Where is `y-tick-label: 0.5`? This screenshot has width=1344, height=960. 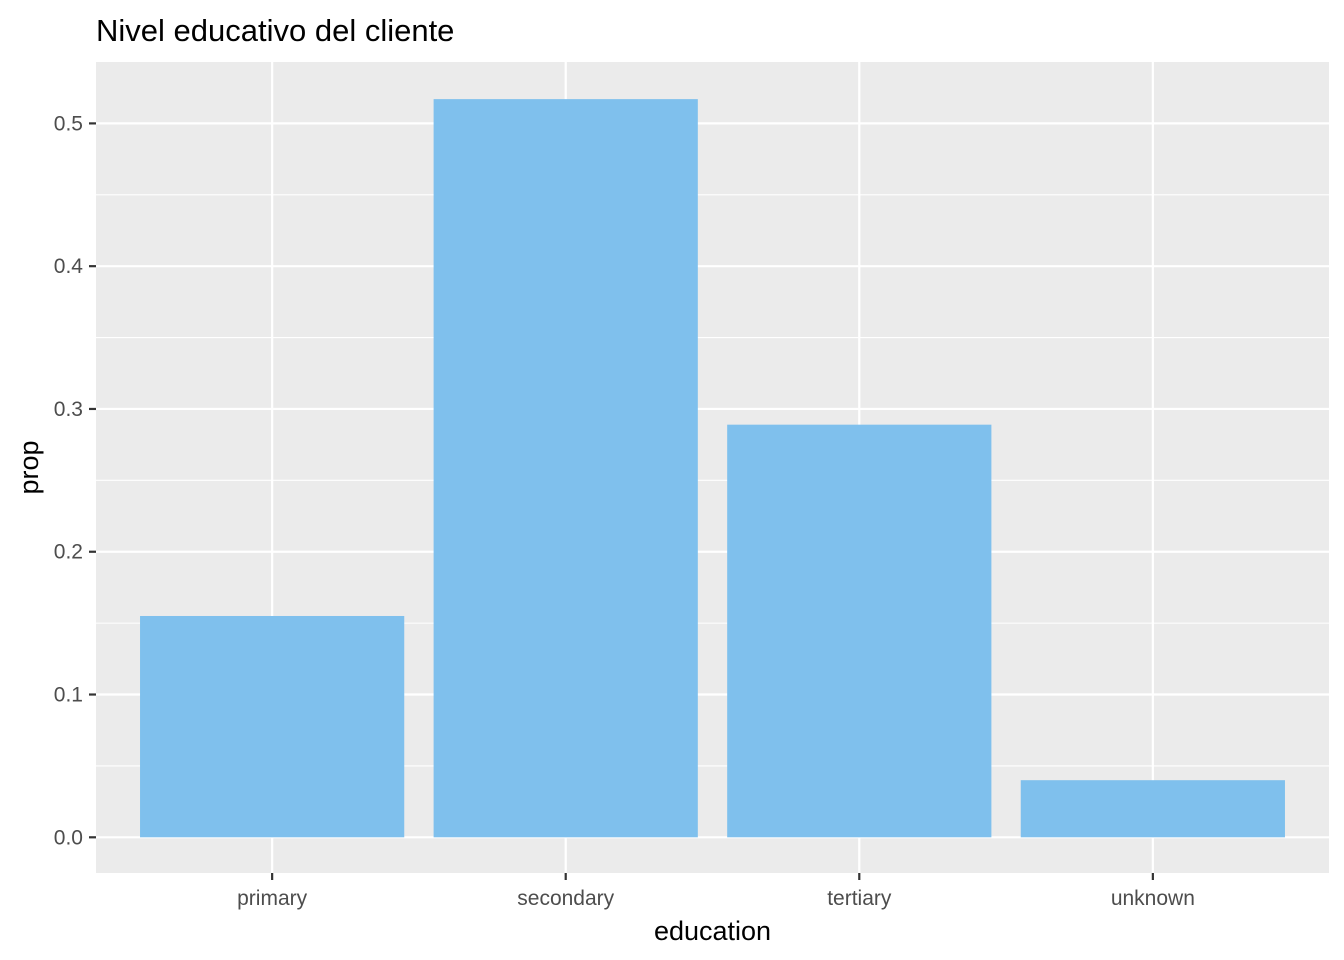
y-tick-label: 0.5 is located at coordinates (68, 123).